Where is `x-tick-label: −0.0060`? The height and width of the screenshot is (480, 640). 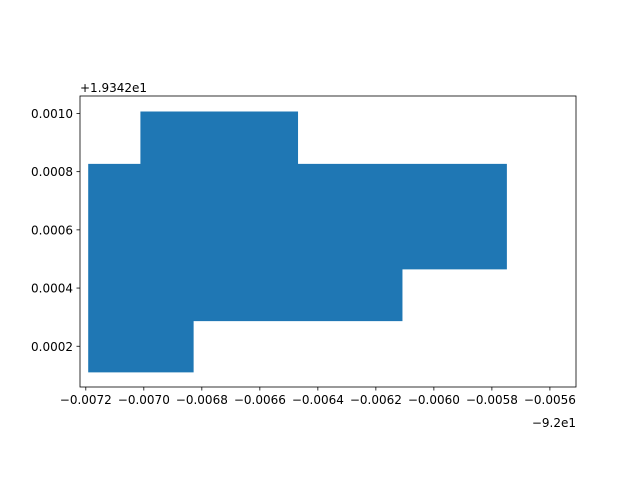 x-tick-label: −0.0060 is located at coordinates (434, 400).